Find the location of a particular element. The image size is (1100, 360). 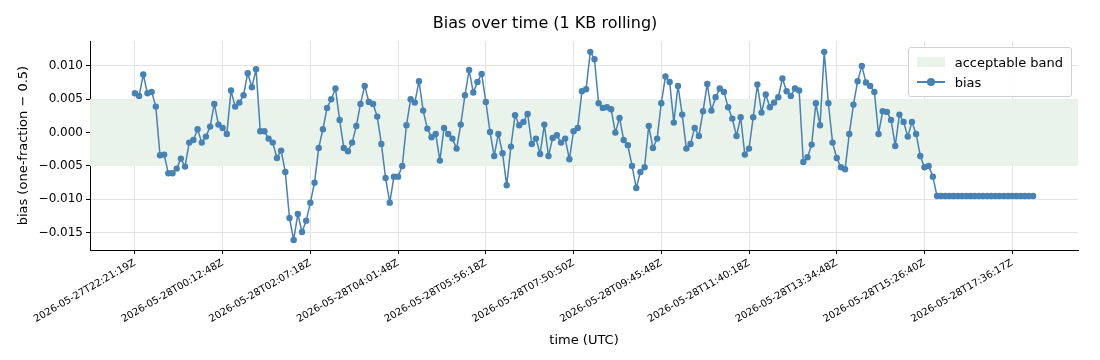

y-axis-title: bias (one-fraction − 0.5) is located at coordinates (23, 145).